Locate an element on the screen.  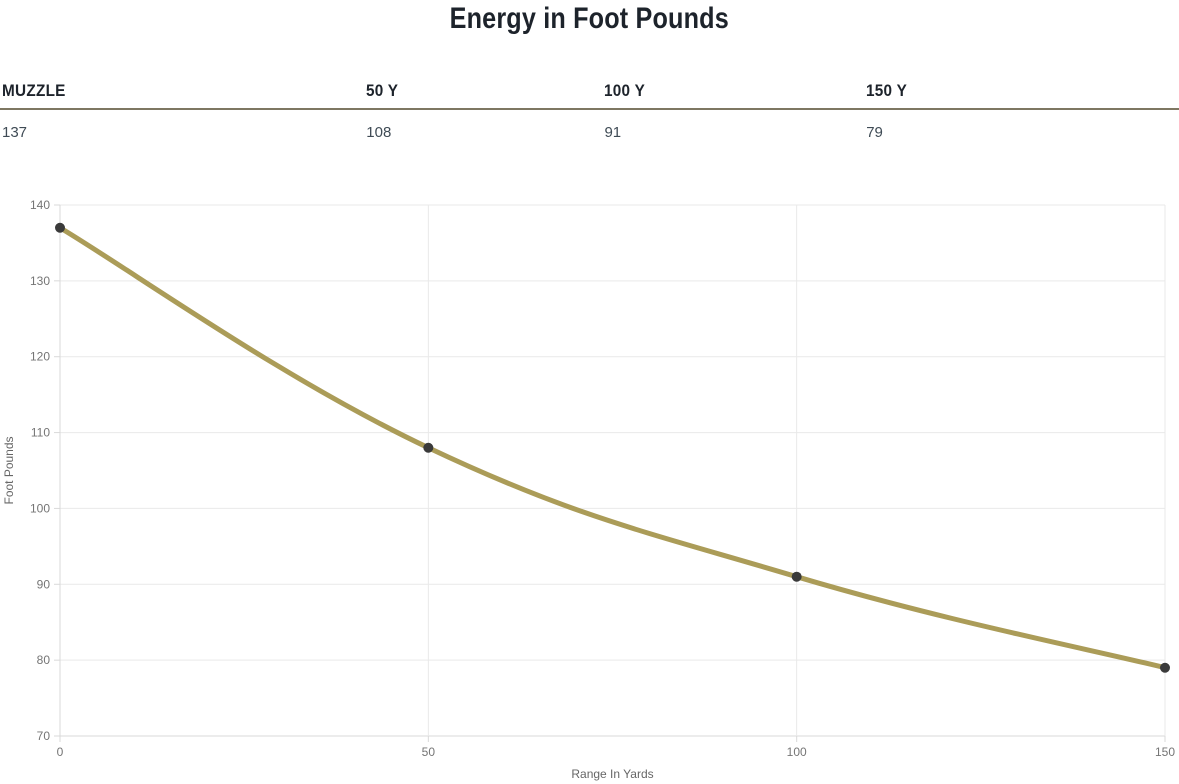
page-title-text: Energy in Foot Pounds is located at coordinates (589, 18).